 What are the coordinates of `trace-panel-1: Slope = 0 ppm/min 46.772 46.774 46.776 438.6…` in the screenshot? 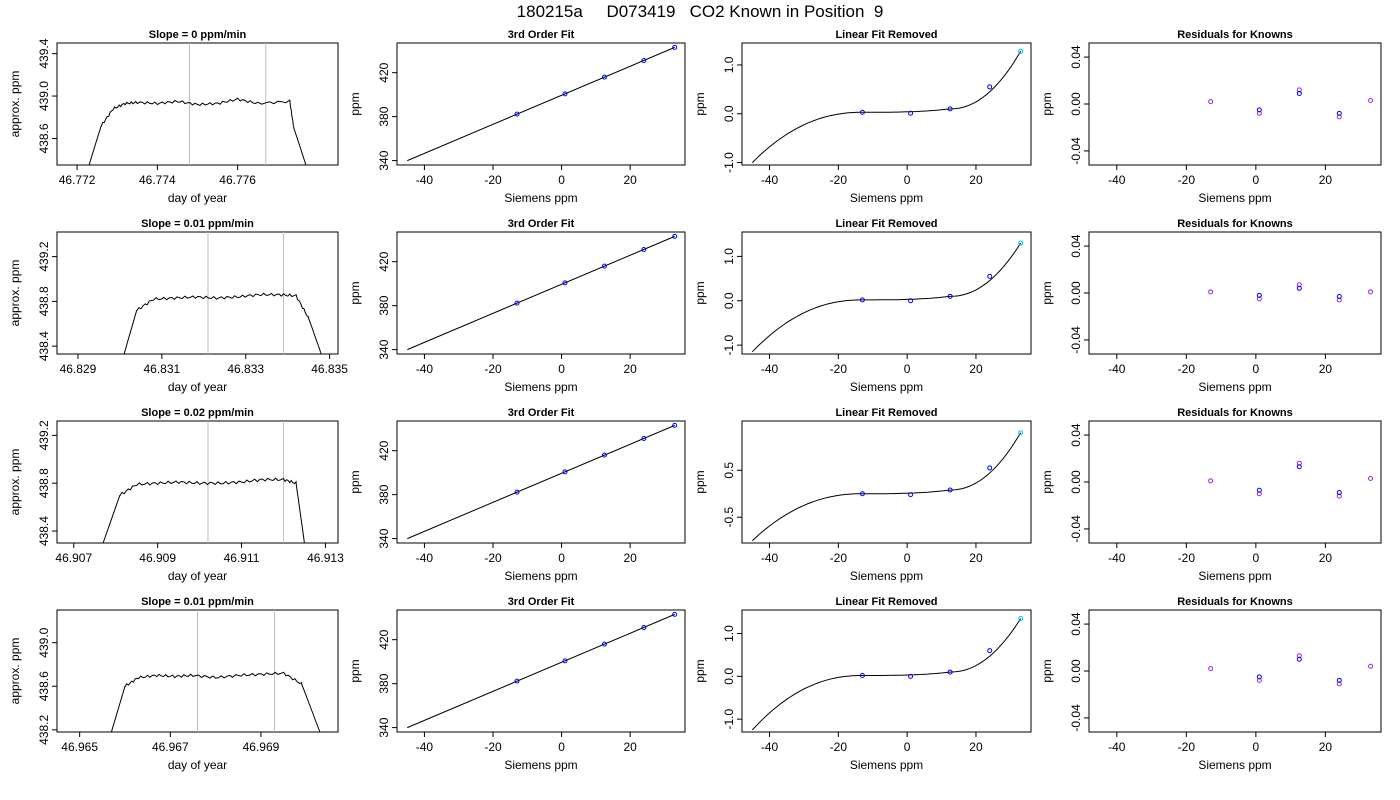 It's located at (173, 117).